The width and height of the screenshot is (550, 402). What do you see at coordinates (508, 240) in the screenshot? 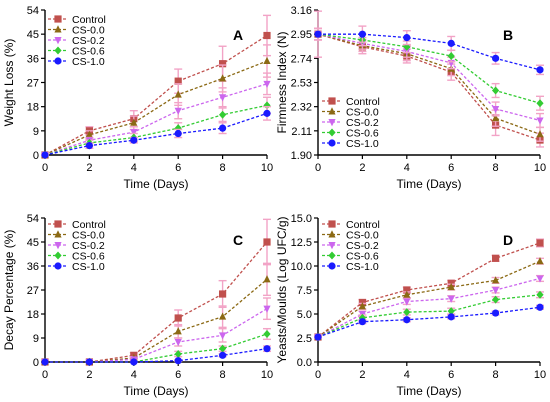
I see `panel-label: D` at bounding box center [508, 240].